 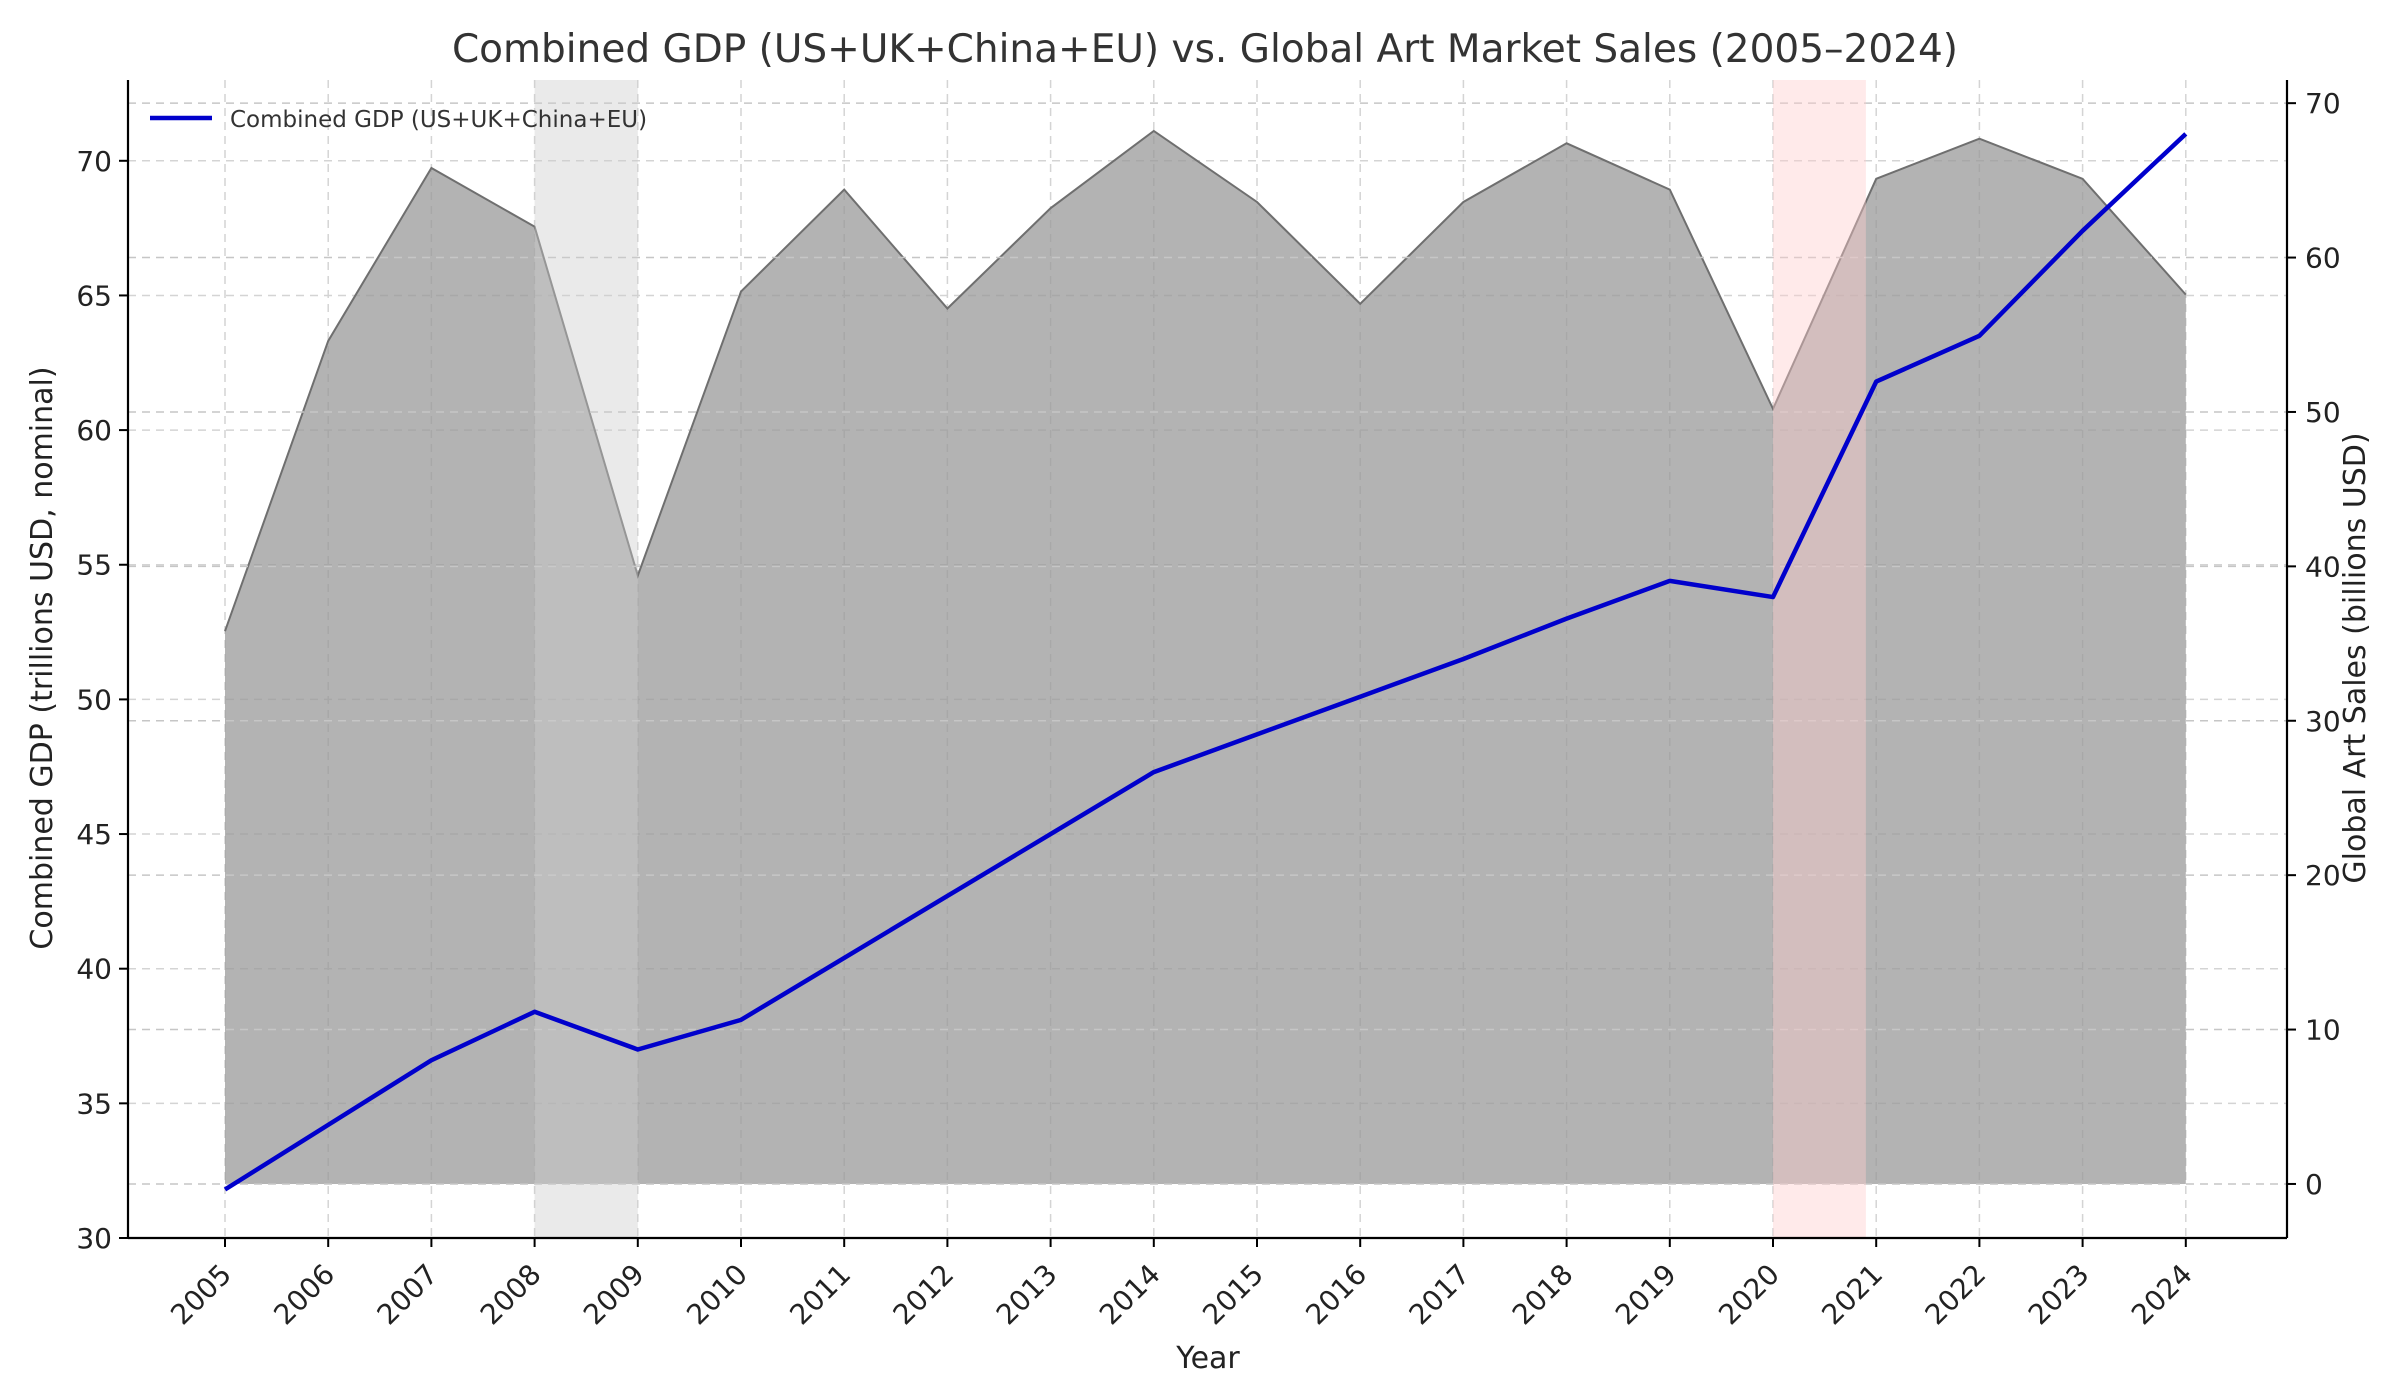 I want to click on x-tick-label: 2012, so click(x=924, y=1295).